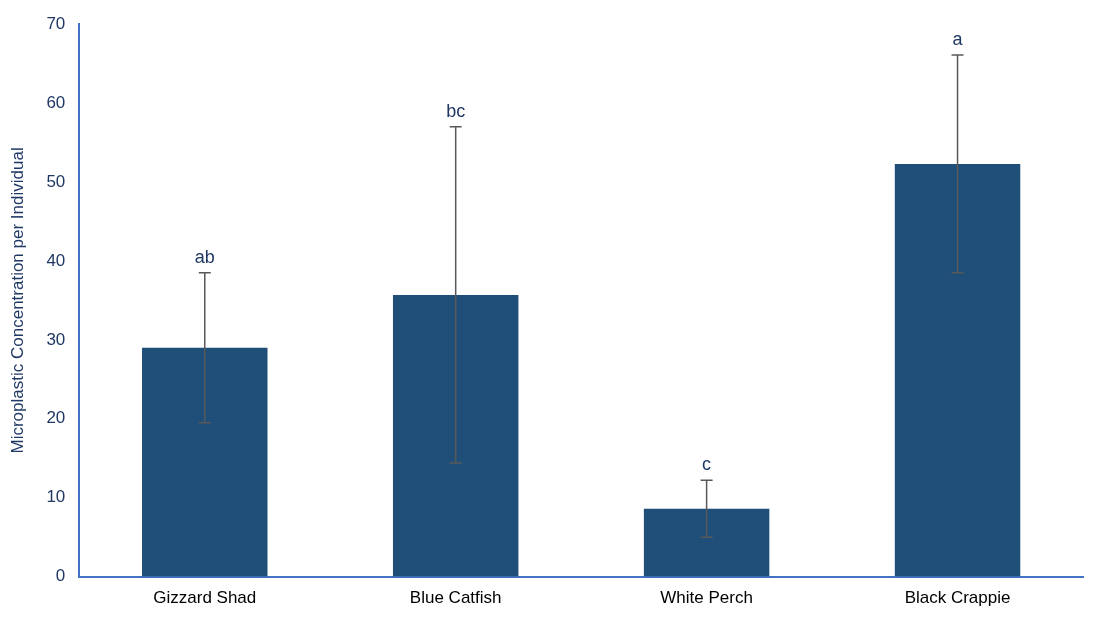 The width and height of the screenshot is (1093, 621). Describe the element at coordinates (56, 497) in the screenshot. I see `y-tick-label: 10` at that location.